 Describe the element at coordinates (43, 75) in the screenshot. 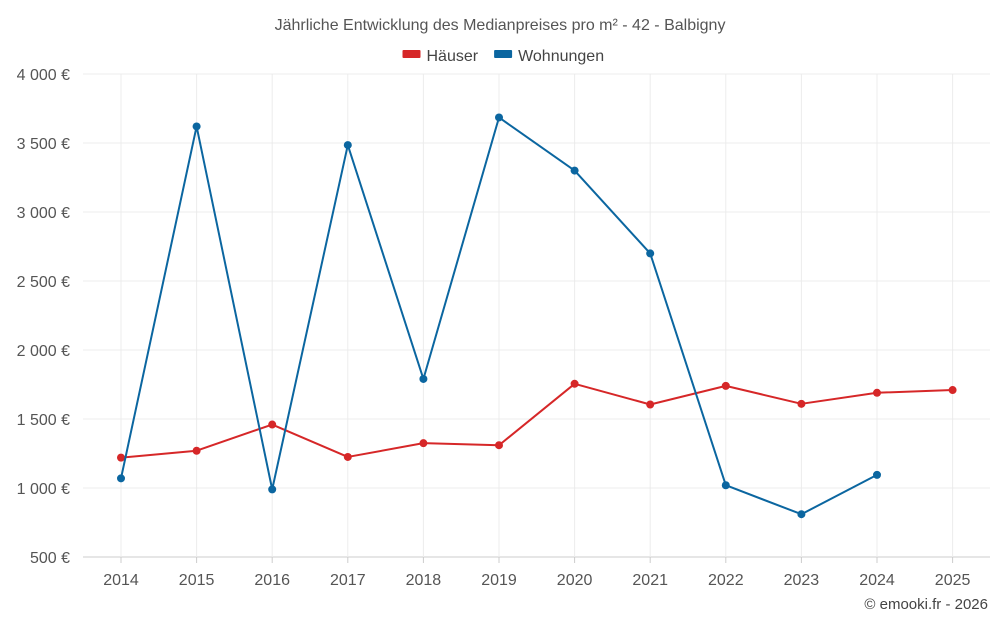

I see `y-tick-label: 4 000 €` at that location.